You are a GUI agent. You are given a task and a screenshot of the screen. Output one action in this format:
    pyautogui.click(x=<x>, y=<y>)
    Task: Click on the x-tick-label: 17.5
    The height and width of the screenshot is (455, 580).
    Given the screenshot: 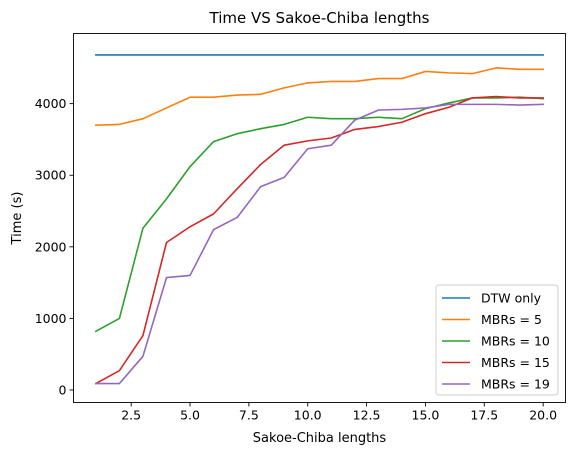 What is the action you would take?
    pyautogui.click(x=484, y=415)
    